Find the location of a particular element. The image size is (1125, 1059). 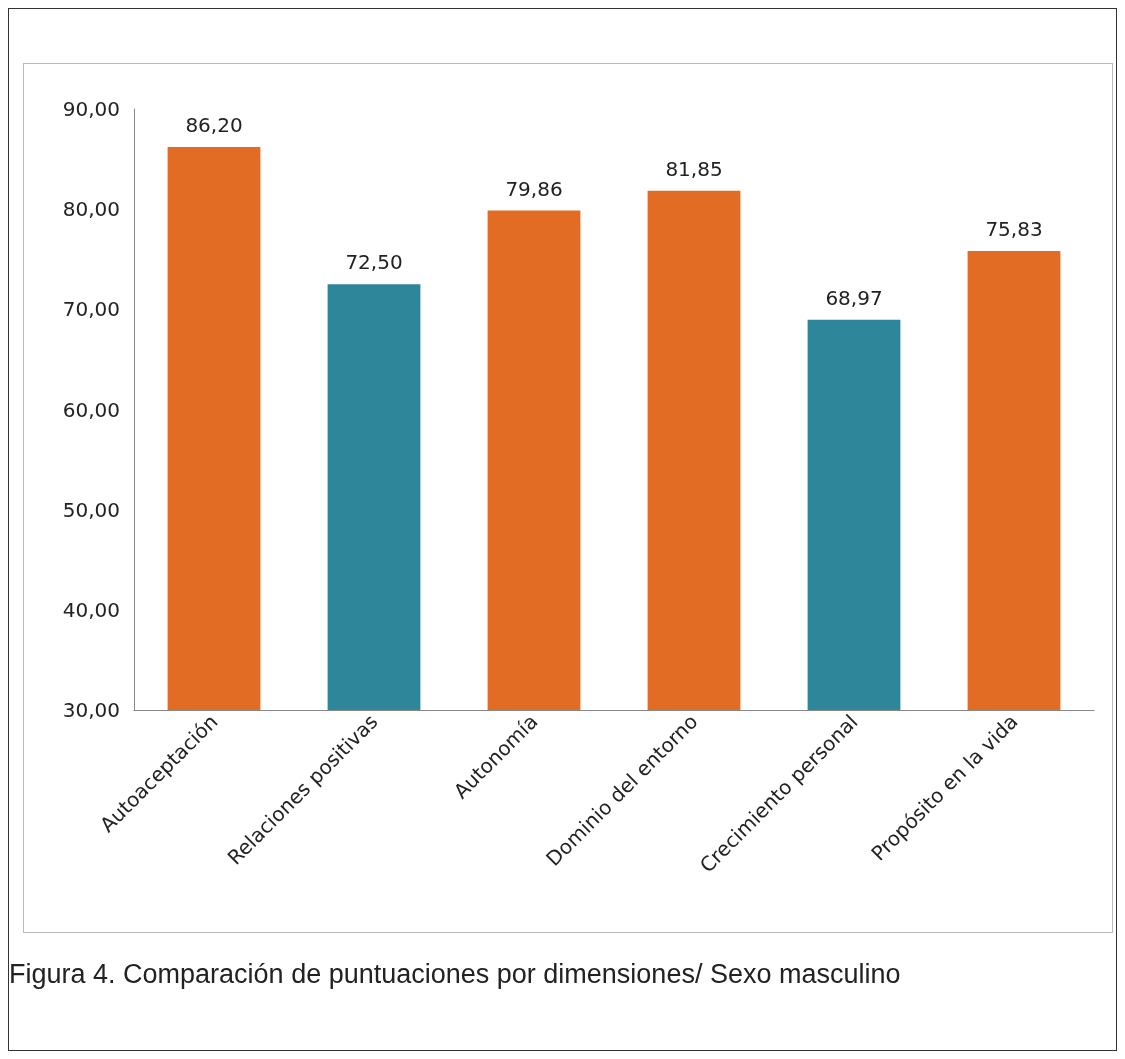

data-label: 79,86 is located at coordinates (534, 188).